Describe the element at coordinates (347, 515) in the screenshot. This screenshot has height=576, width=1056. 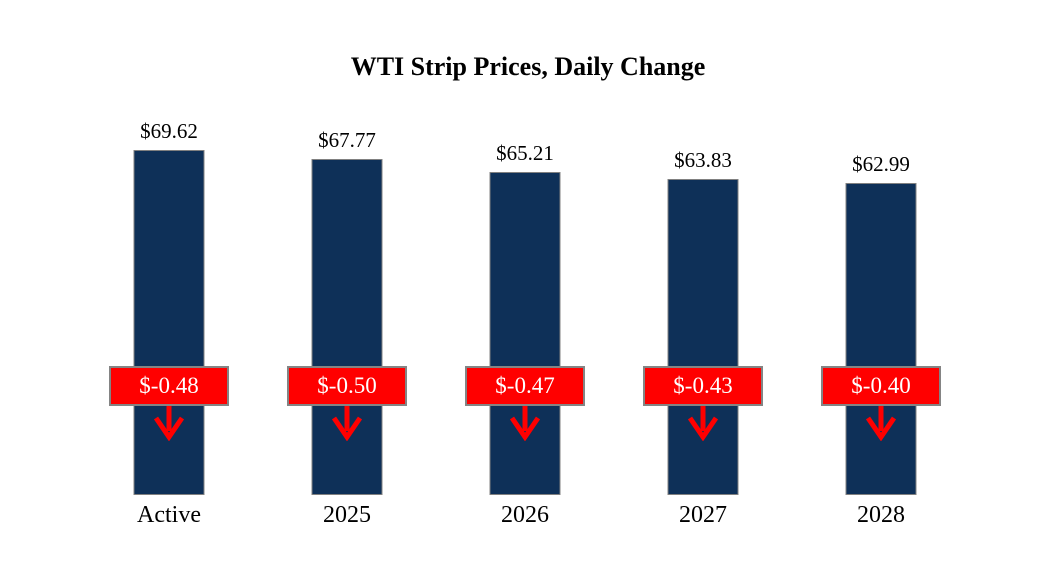
I see `category-label: 2025` at that location.